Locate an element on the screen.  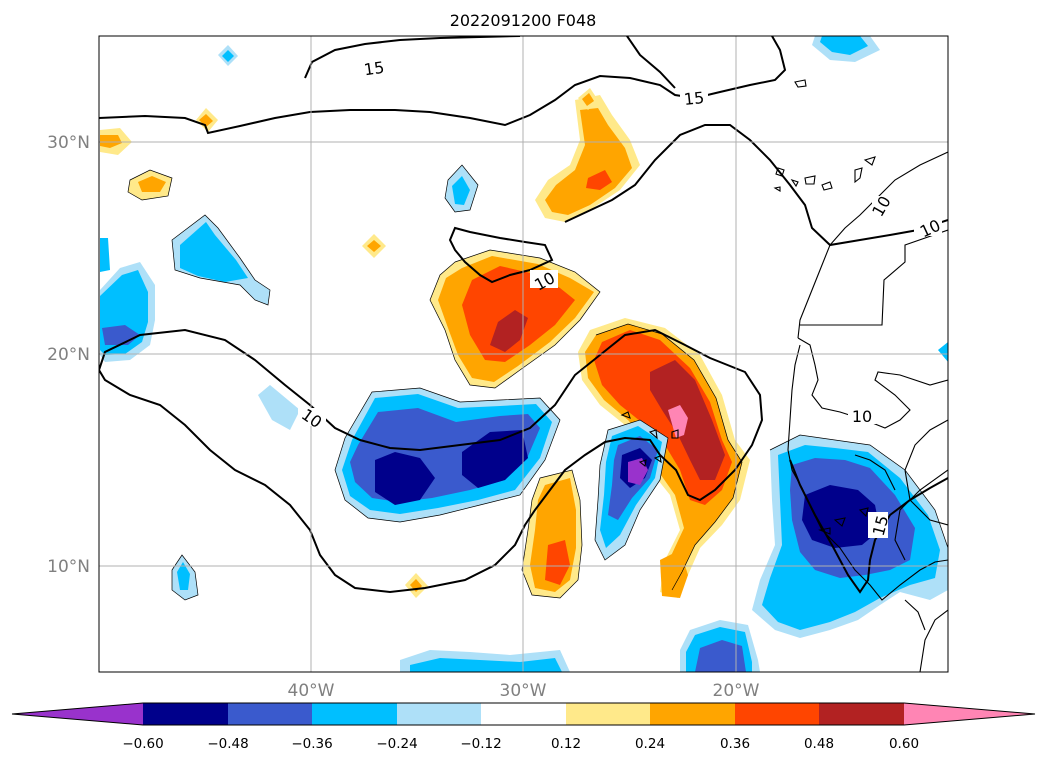
colorbar-tick-label: 0.60 is located at coordinates (904, 744).